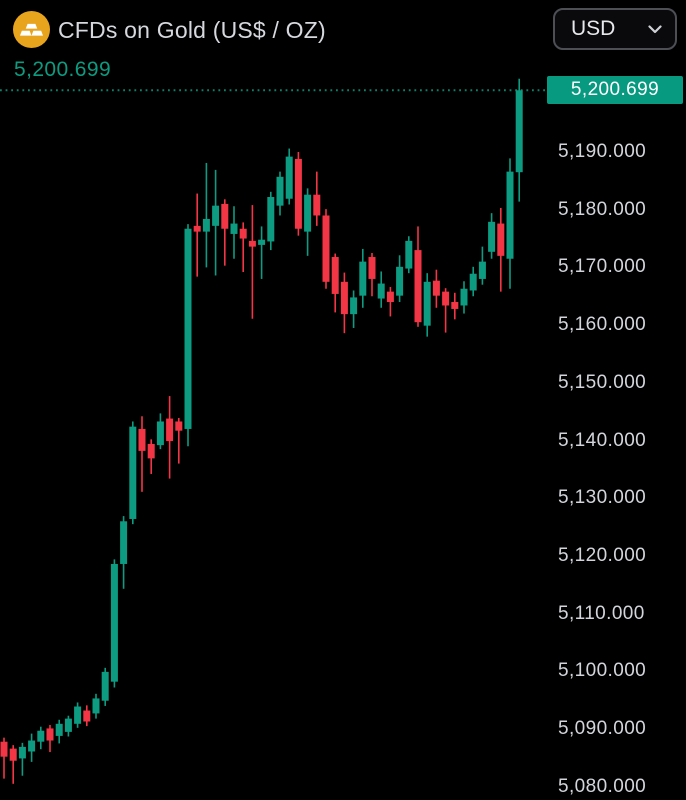 Image resolution: width=686 pixels, height=800 pixels. What do you see at coordinates (602, 555) in the screenshot?
I see `price-axis-label: 5,120.000` at bounding box center [602, 555].